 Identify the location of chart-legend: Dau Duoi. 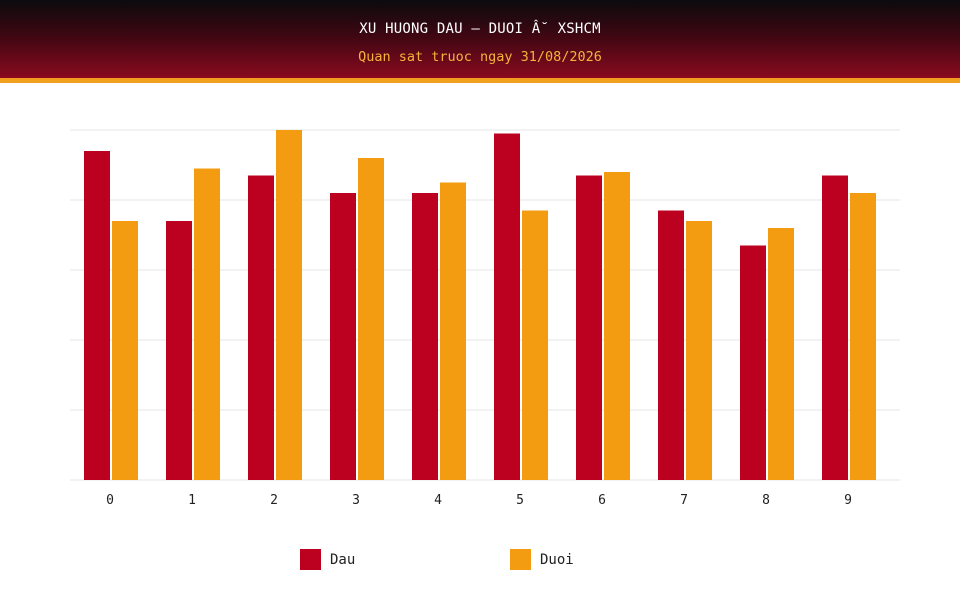
(480, 561).